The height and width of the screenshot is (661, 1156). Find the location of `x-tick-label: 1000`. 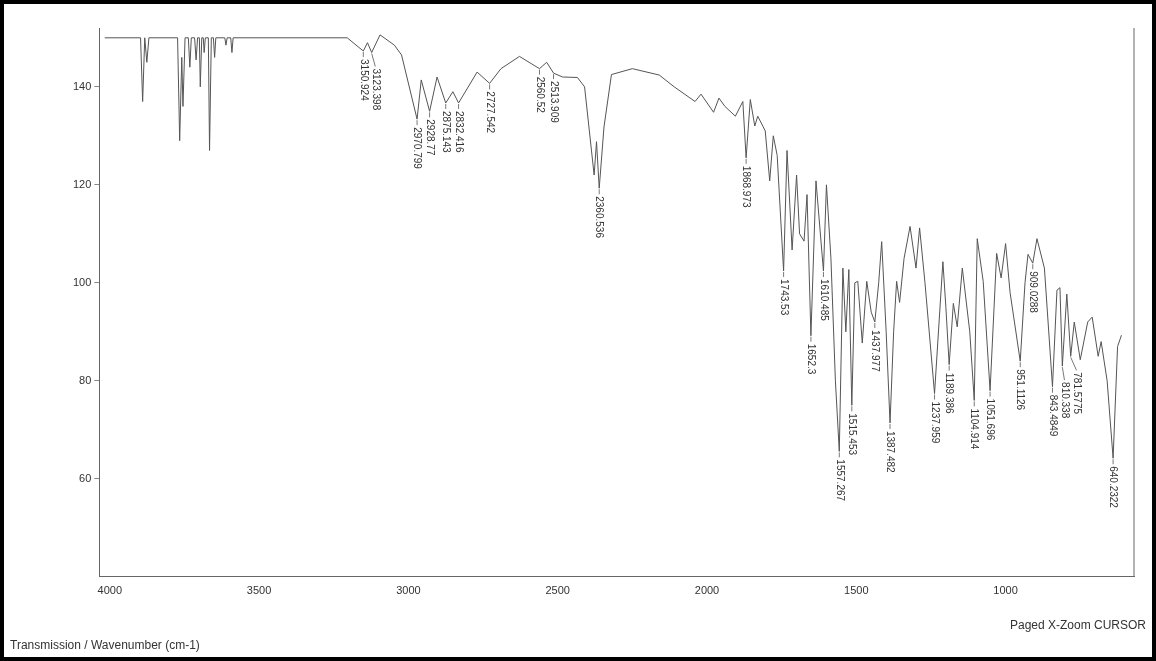

x-tick-label: 1000 is located at coordinates (1005, 590).